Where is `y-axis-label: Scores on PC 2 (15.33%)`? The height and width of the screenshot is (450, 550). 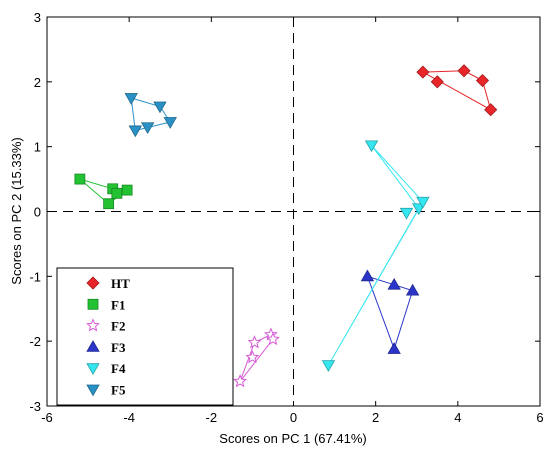 y-axis-label: Scores on PC 2 (15.33%) is located at coordinates (16, 210).